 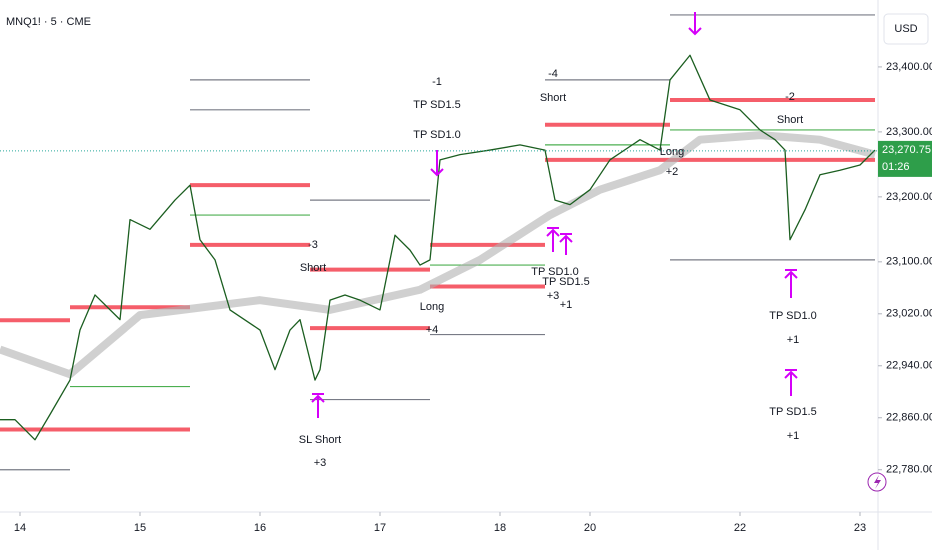 I want to click on countdown: 01:26, so click(x=896, y=167).